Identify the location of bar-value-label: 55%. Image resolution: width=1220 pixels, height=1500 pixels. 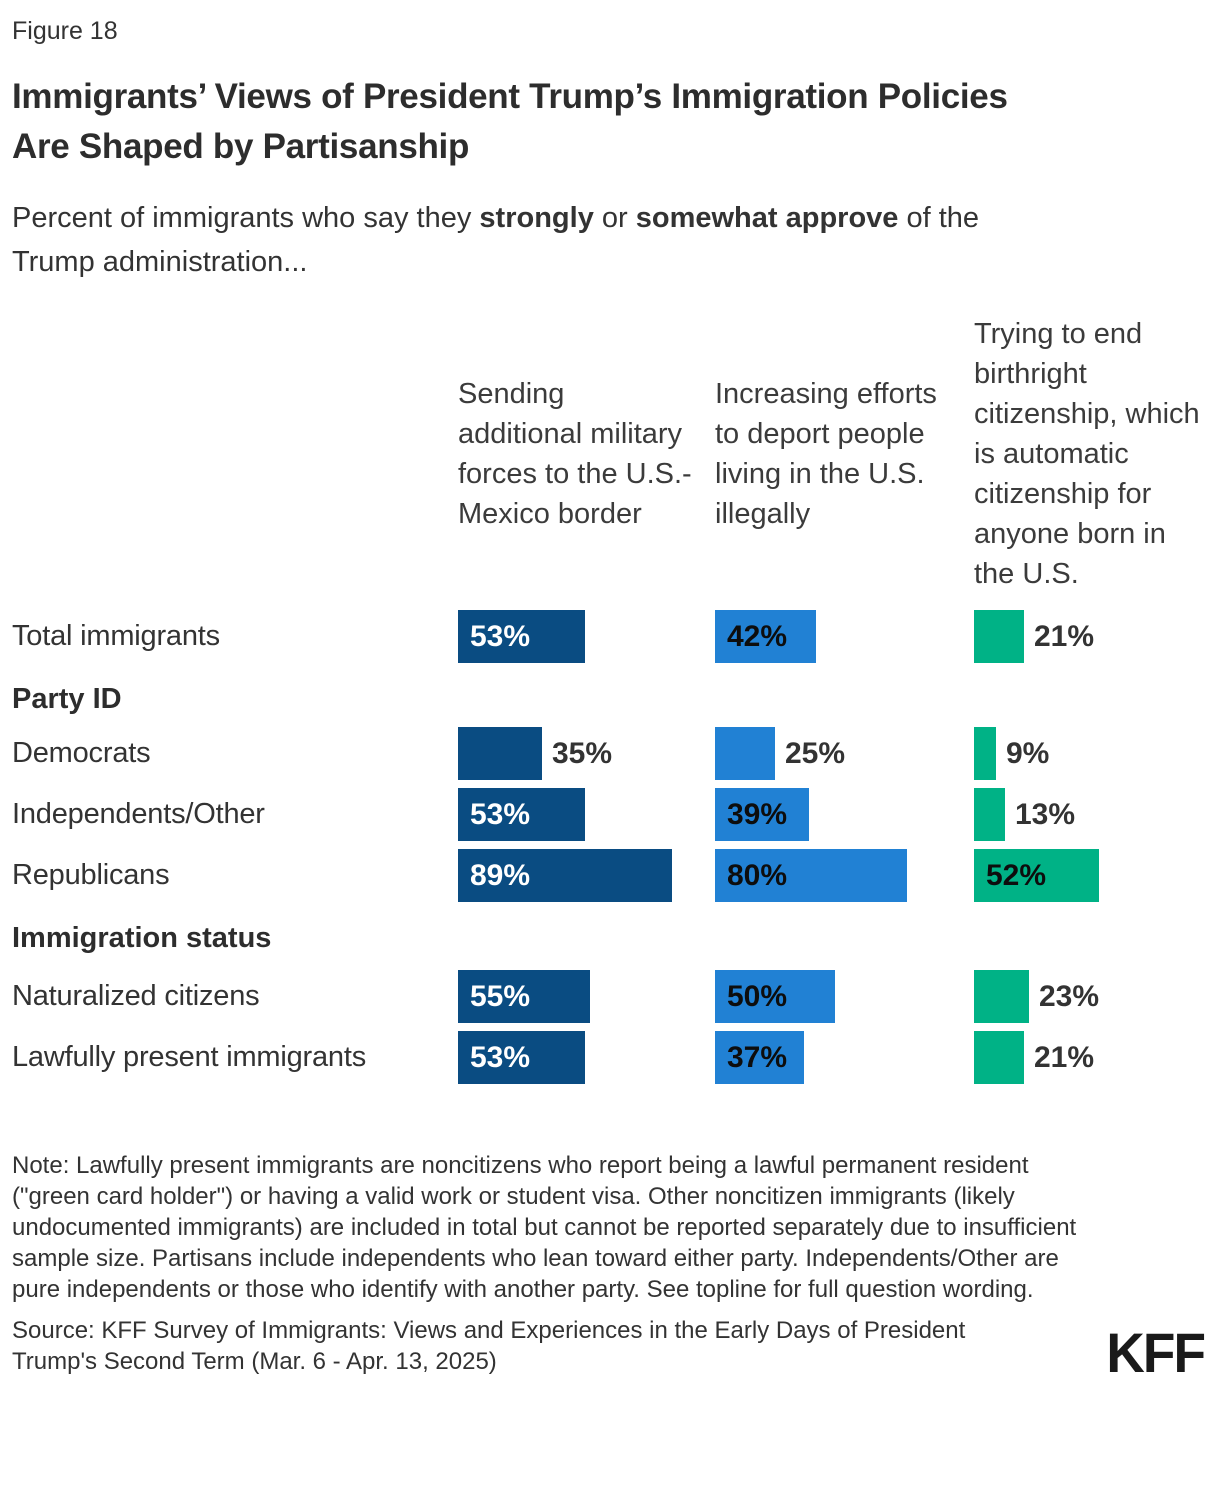
(500, 996).